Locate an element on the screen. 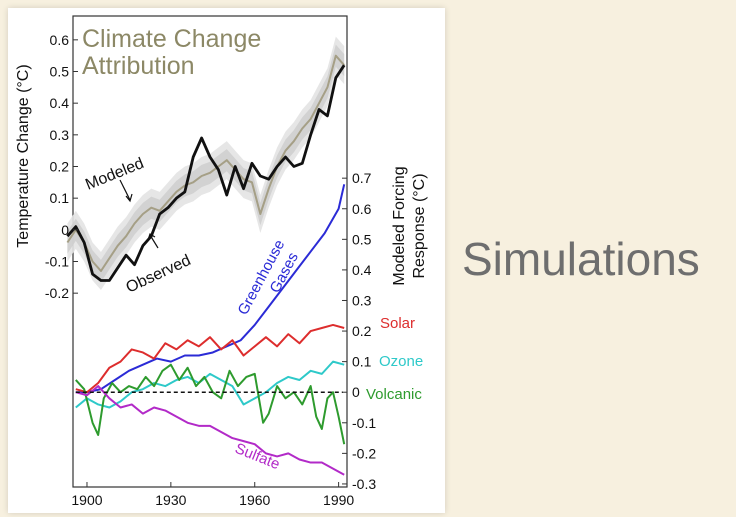 The image size is (736, 517). right-tick-label: -0.3 is located at coordinates (364, 484).